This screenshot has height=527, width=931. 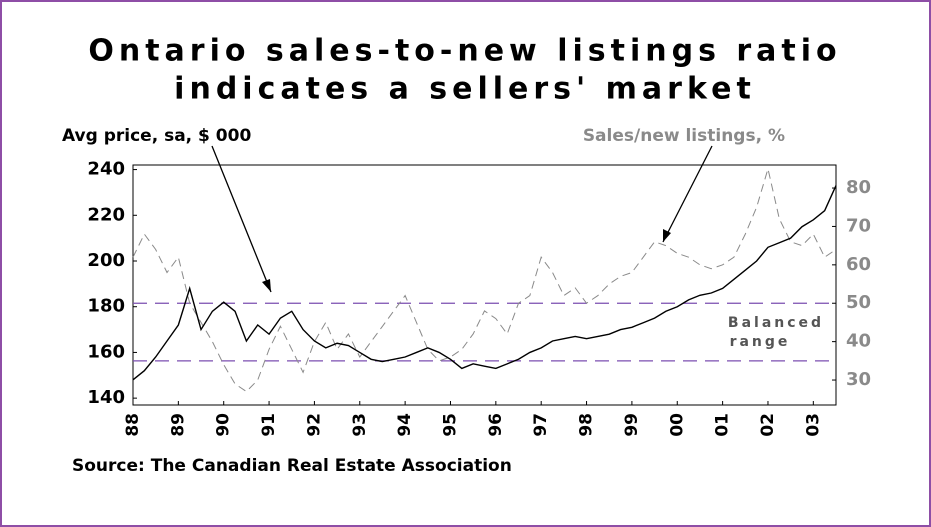 What do you see at coordinates (106, 260) in the screenshot?
I see `y-tick-label: 200` at bounding box center [106, 260].